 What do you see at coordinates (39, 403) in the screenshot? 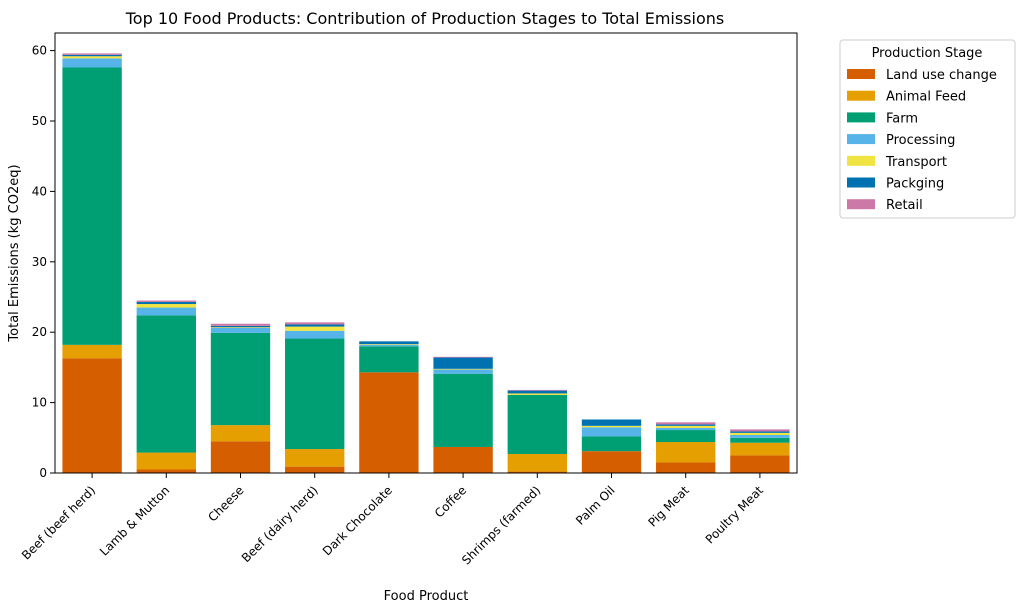
I see `y-tick-label: 10` at bounding box center [39, 403].